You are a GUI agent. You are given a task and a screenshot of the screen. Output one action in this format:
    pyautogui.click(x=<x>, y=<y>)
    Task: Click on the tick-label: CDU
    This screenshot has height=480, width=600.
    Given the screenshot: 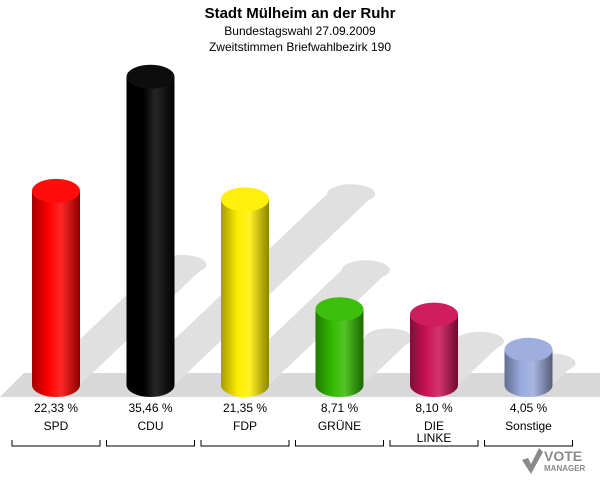 What is the action you would take?
    pyautogui.click(x=151, y=426)
    